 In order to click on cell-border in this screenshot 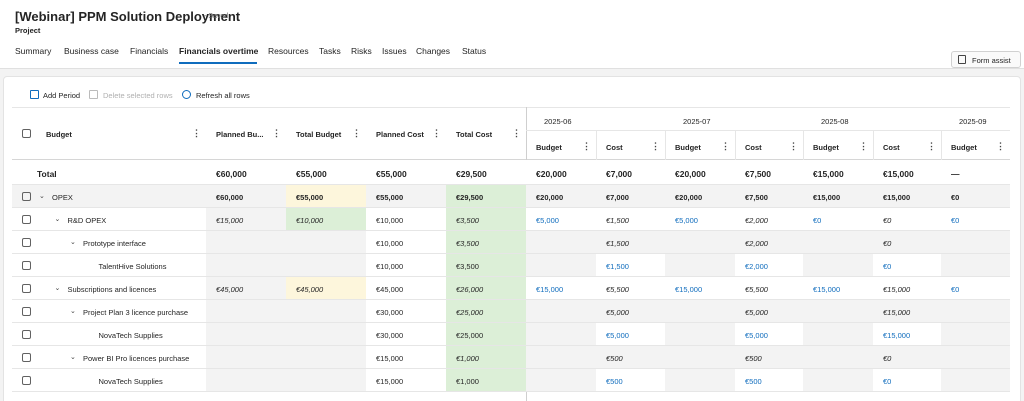, I will do `click(735, 145)`.